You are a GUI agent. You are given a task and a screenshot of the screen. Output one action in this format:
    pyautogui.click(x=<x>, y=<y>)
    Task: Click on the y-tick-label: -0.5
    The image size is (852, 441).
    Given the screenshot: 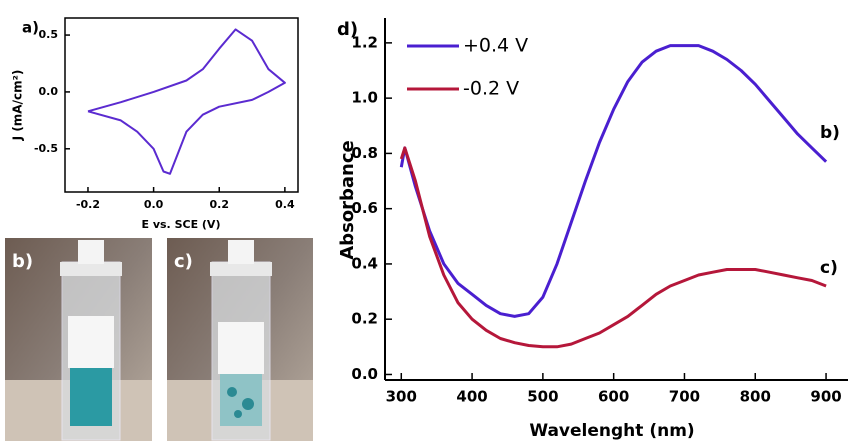 What is the action you would take?
    pyautogui.click(x=46, y=148)
    